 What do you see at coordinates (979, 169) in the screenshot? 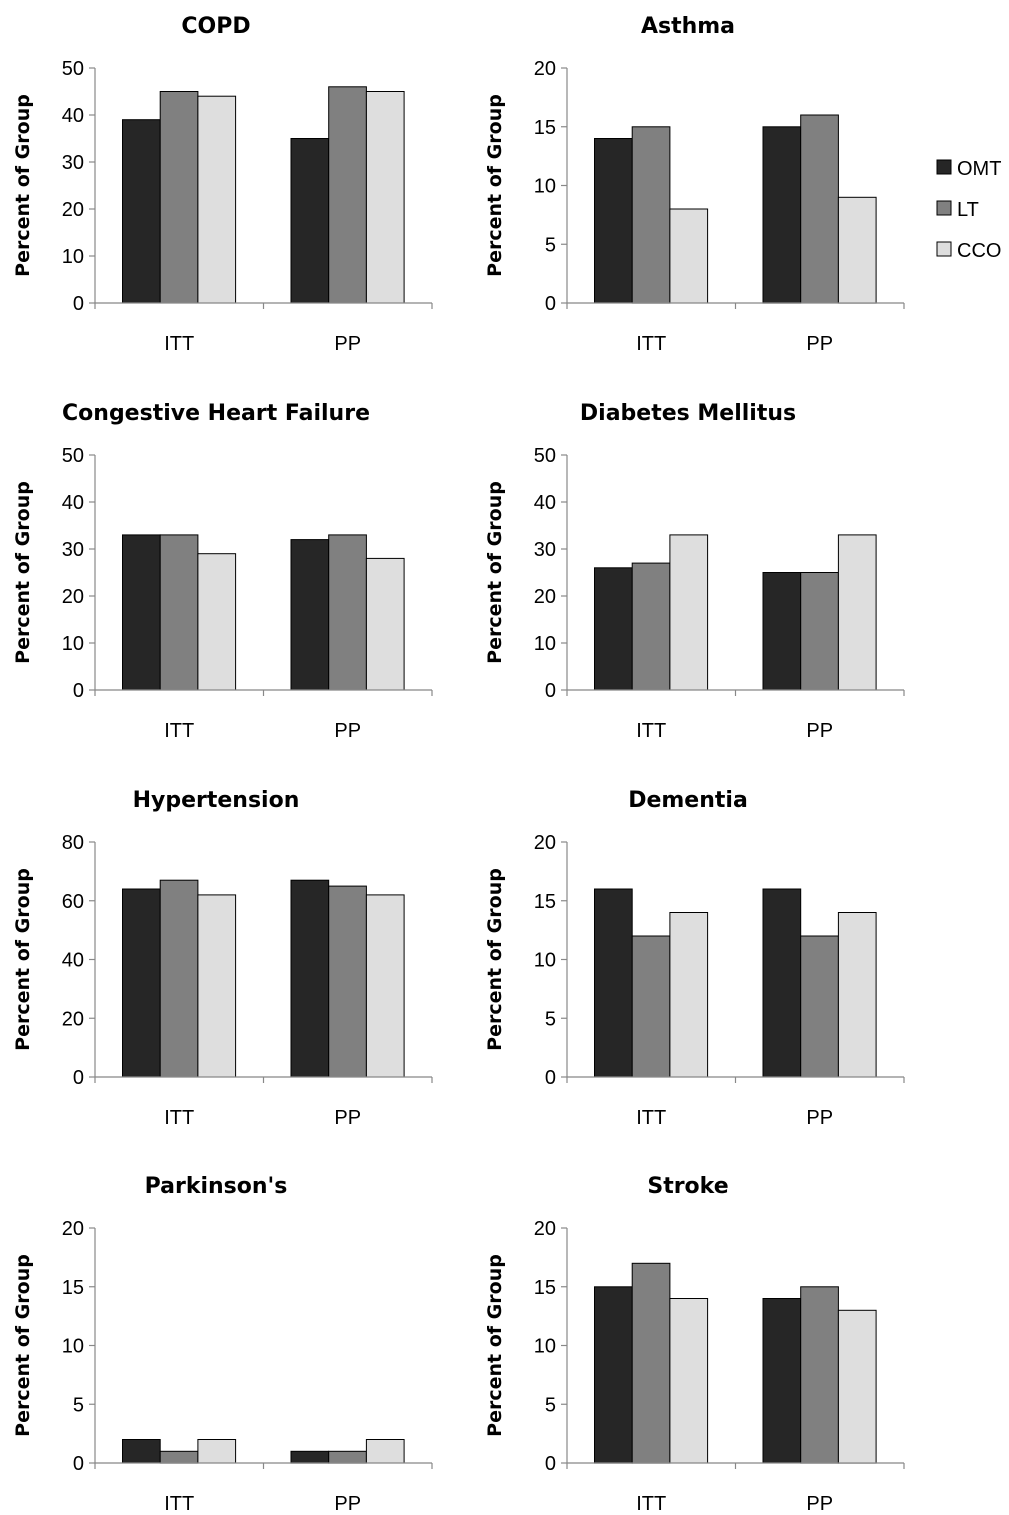
I see `legend-label: OMT` at bounding box center [979, 169].